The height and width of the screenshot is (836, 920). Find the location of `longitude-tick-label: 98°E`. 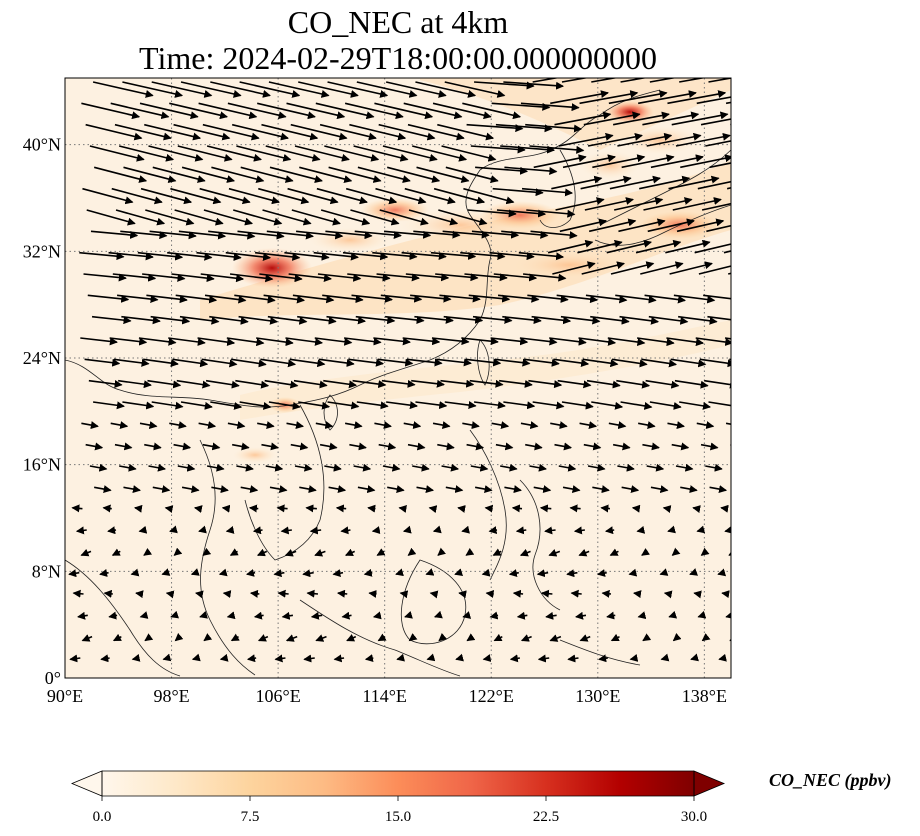

longitude-tick-label: 98°E is located at coordinates (171, 696).